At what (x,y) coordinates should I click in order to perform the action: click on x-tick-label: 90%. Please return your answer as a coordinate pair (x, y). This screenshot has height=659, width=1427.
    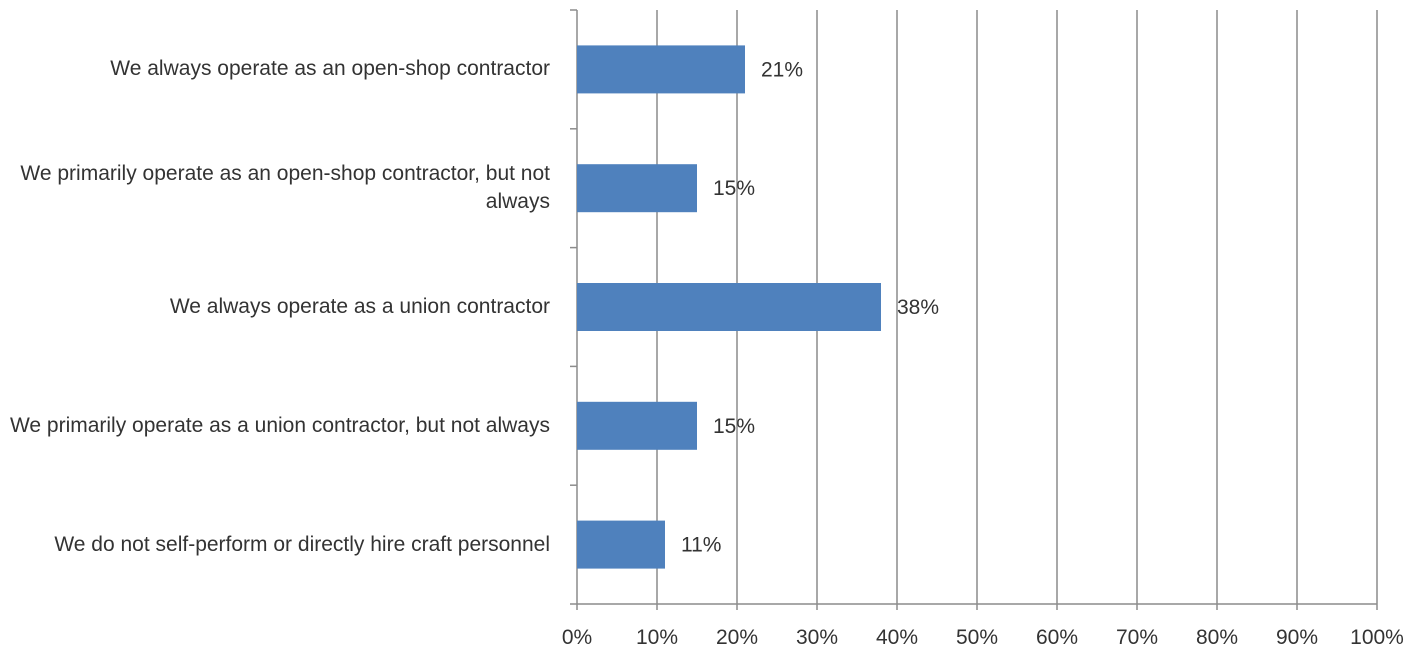
    Looking at the image, I should click on (1297, 637).